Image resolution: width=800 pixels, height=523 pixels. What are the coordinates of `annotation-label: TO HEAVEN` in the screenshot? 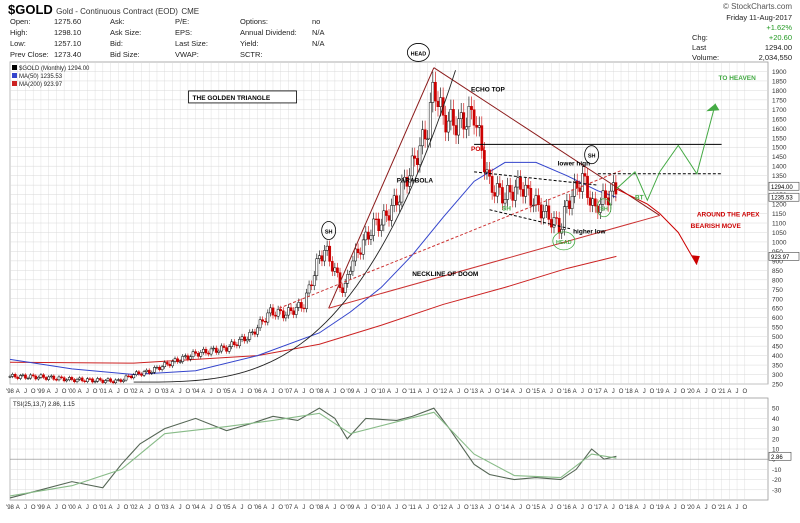 It's located at (737, 78).